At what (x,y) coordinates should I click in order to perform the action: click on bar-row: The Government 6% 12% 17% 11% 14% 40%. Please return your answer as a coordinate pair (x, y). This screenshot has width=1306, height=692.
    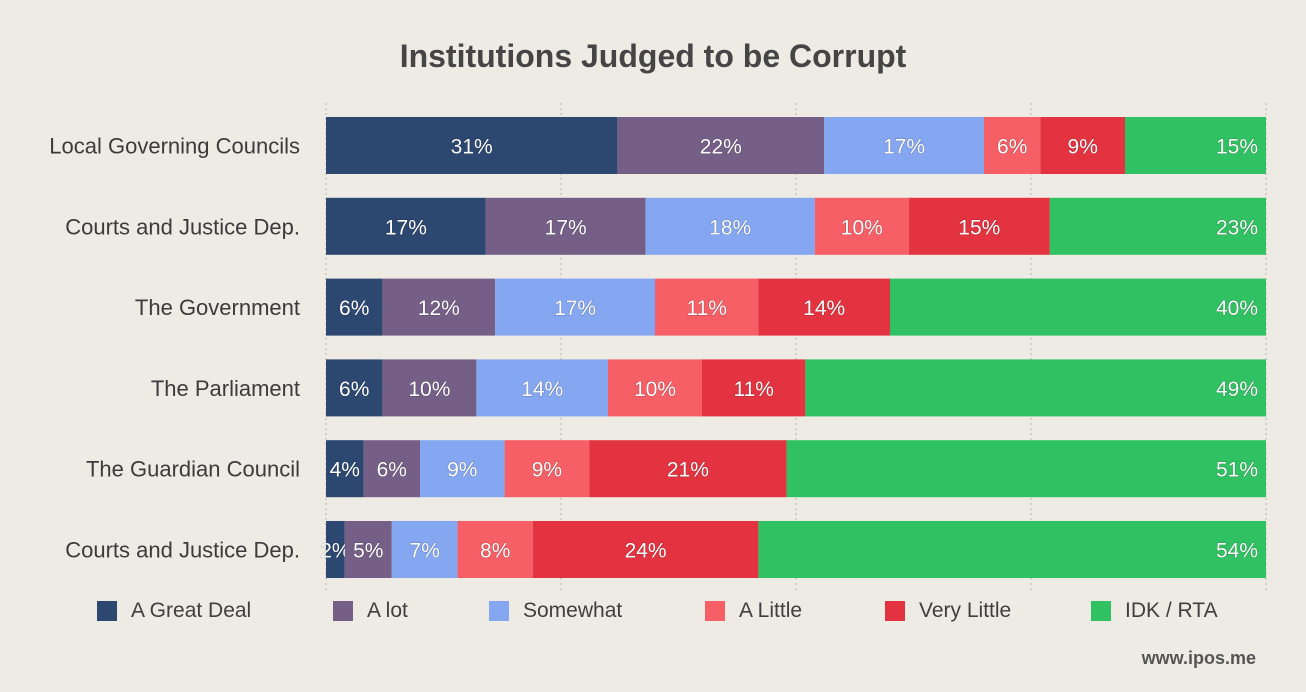
    Looking at the image, I should click on (700, 307).